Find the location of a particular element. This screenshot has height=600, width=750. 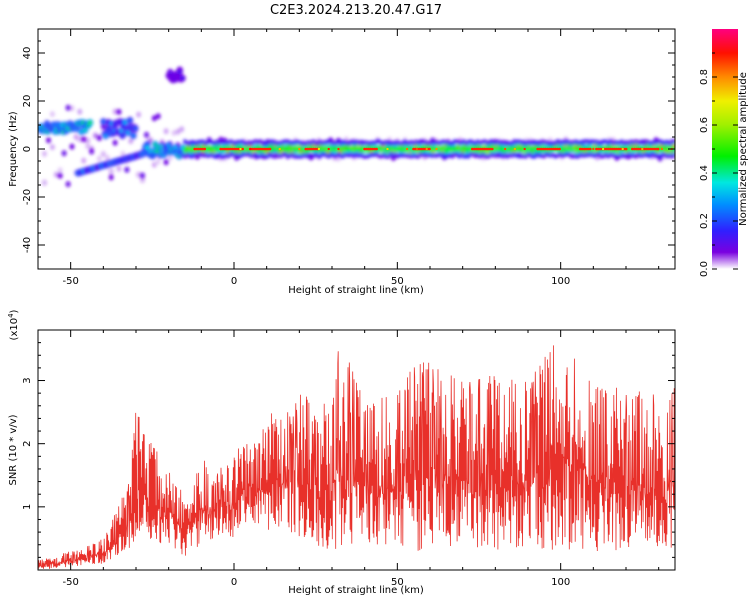

colorbar-gradient is located at coordinates (725, 149).